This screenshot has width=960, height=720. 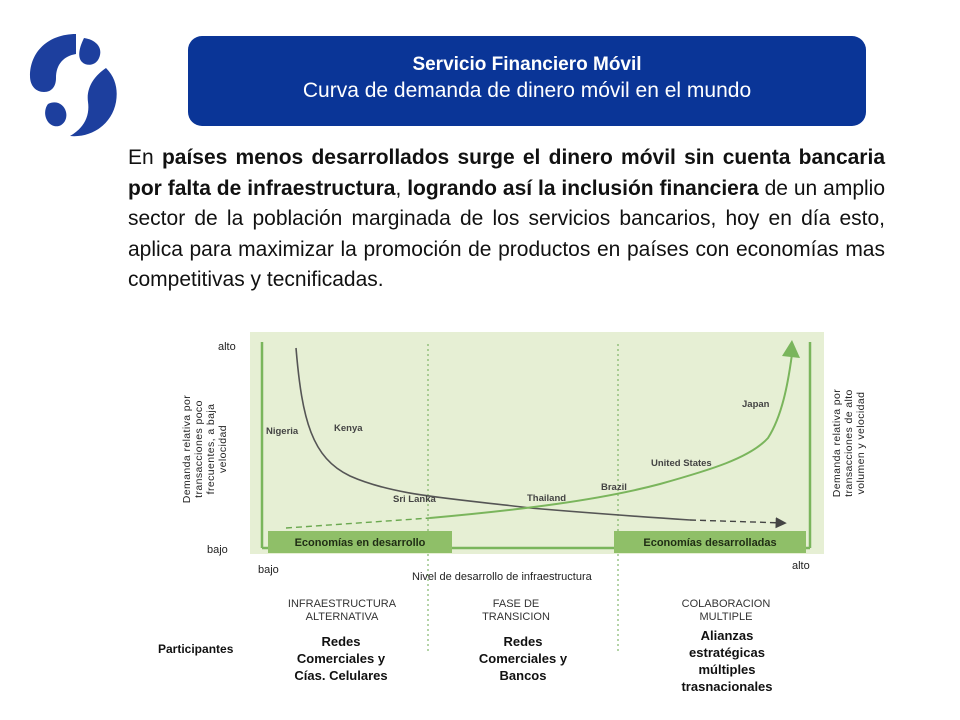 What do you see at coordinates (227, 347) in the screenshot?
I see `y-axis-top-label: alto` at bounding box center [227, 347].